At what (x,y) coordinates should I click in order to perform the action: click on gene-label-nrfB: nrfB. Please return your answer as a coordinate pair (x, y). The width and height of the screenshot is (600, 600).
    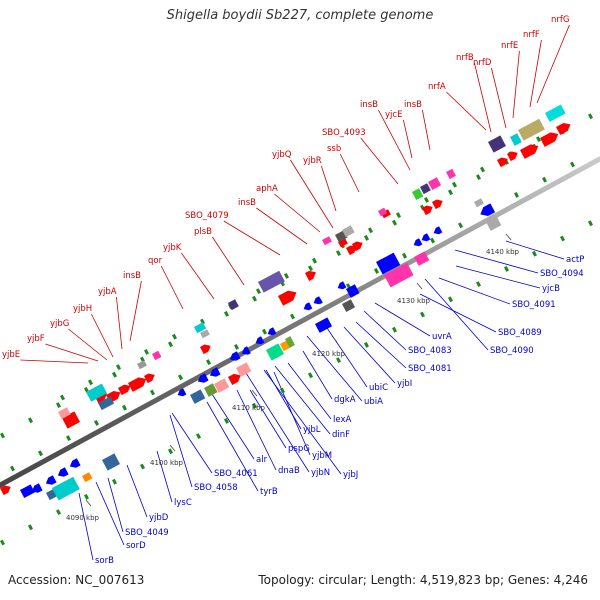
    Looking at the image, I should click on (465, 58).